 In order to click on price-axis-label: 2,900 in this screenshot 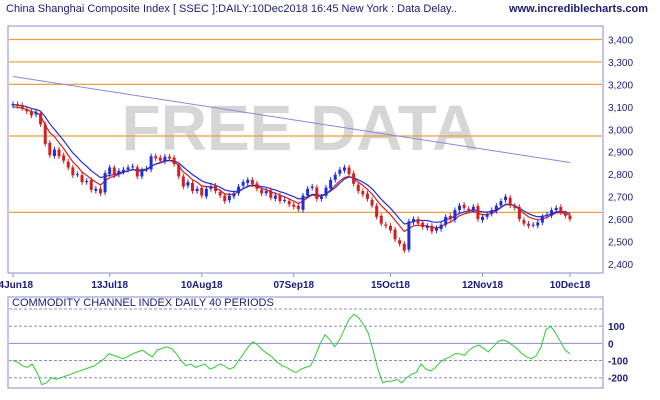, I will do `click(620, 153)`.